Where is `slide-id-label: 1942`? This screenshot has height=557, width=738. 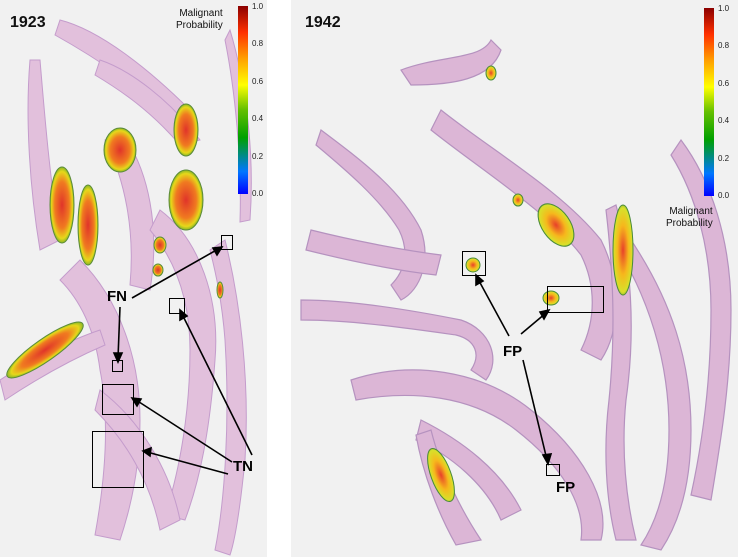 slide-id-label: 1942 is located at coordinates (323, 22).